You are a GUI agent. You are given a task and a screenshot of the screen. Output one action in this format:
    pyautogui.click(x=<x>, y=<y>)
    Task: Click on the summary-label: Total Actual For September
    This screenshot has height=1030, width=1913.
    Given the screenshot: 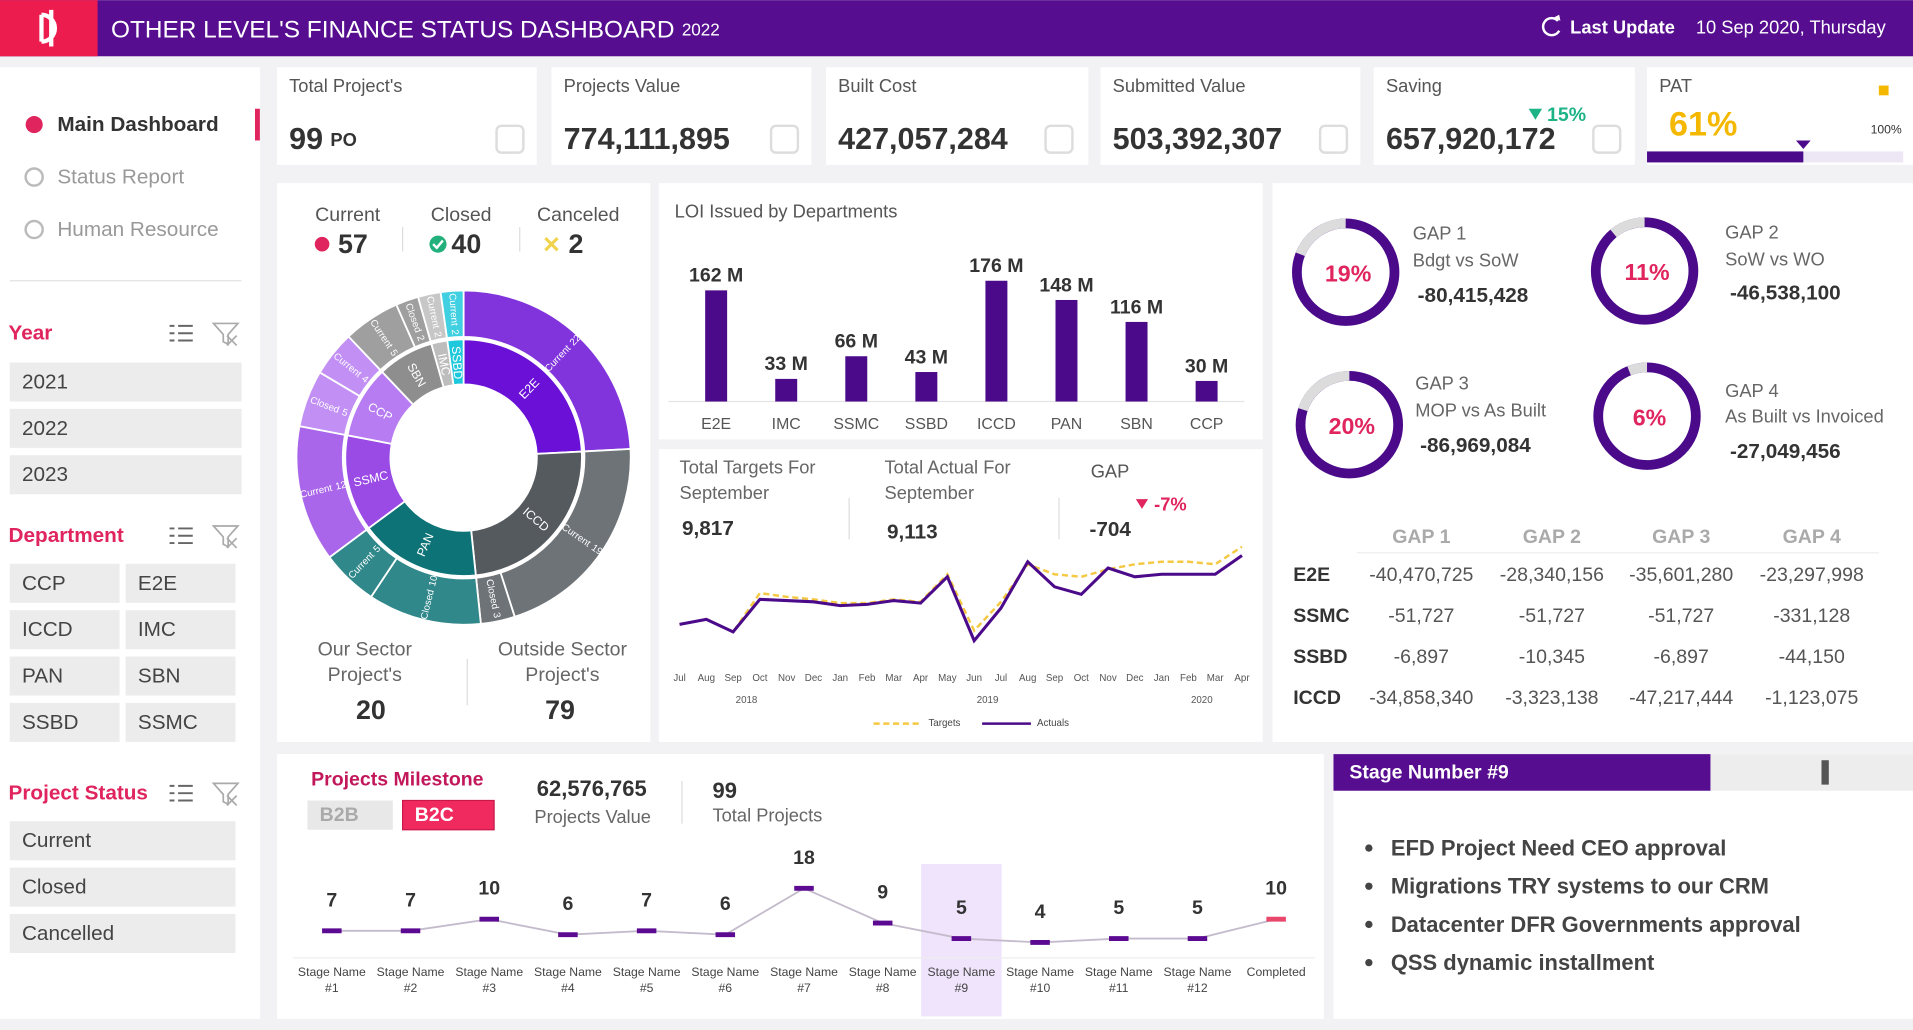 What is the action you would take?
    pyautogui.click(x=947, y=481)
    